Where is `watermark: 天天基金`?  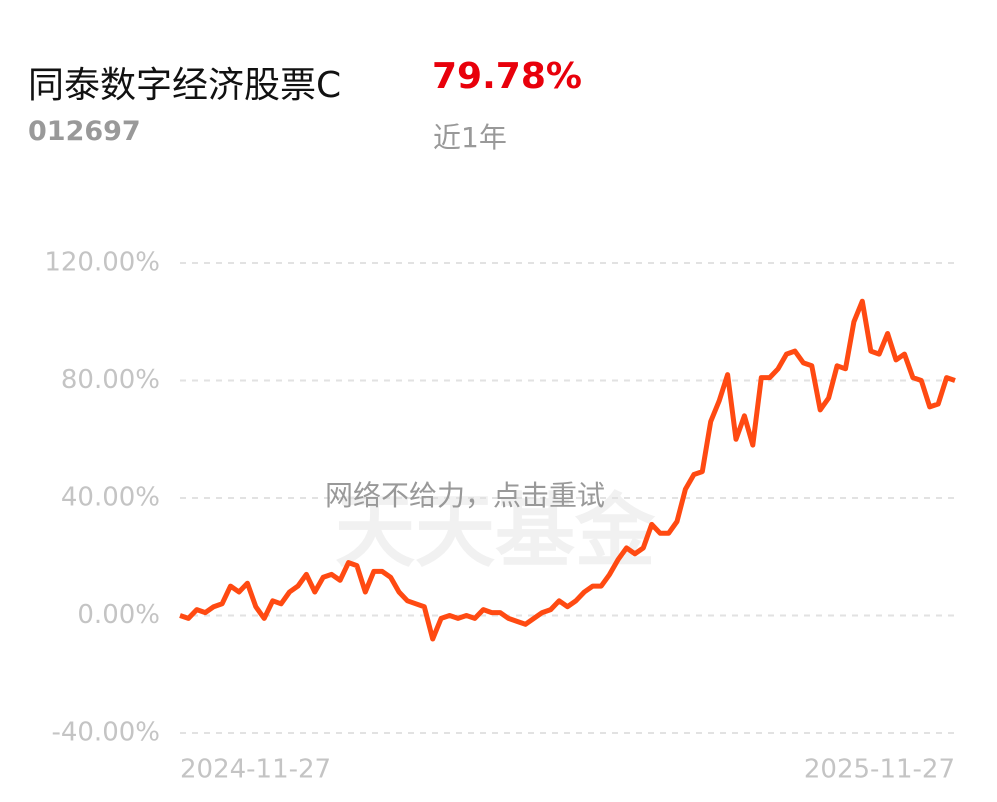
watermark: 天天基金 is located at coordinates (495, 531).